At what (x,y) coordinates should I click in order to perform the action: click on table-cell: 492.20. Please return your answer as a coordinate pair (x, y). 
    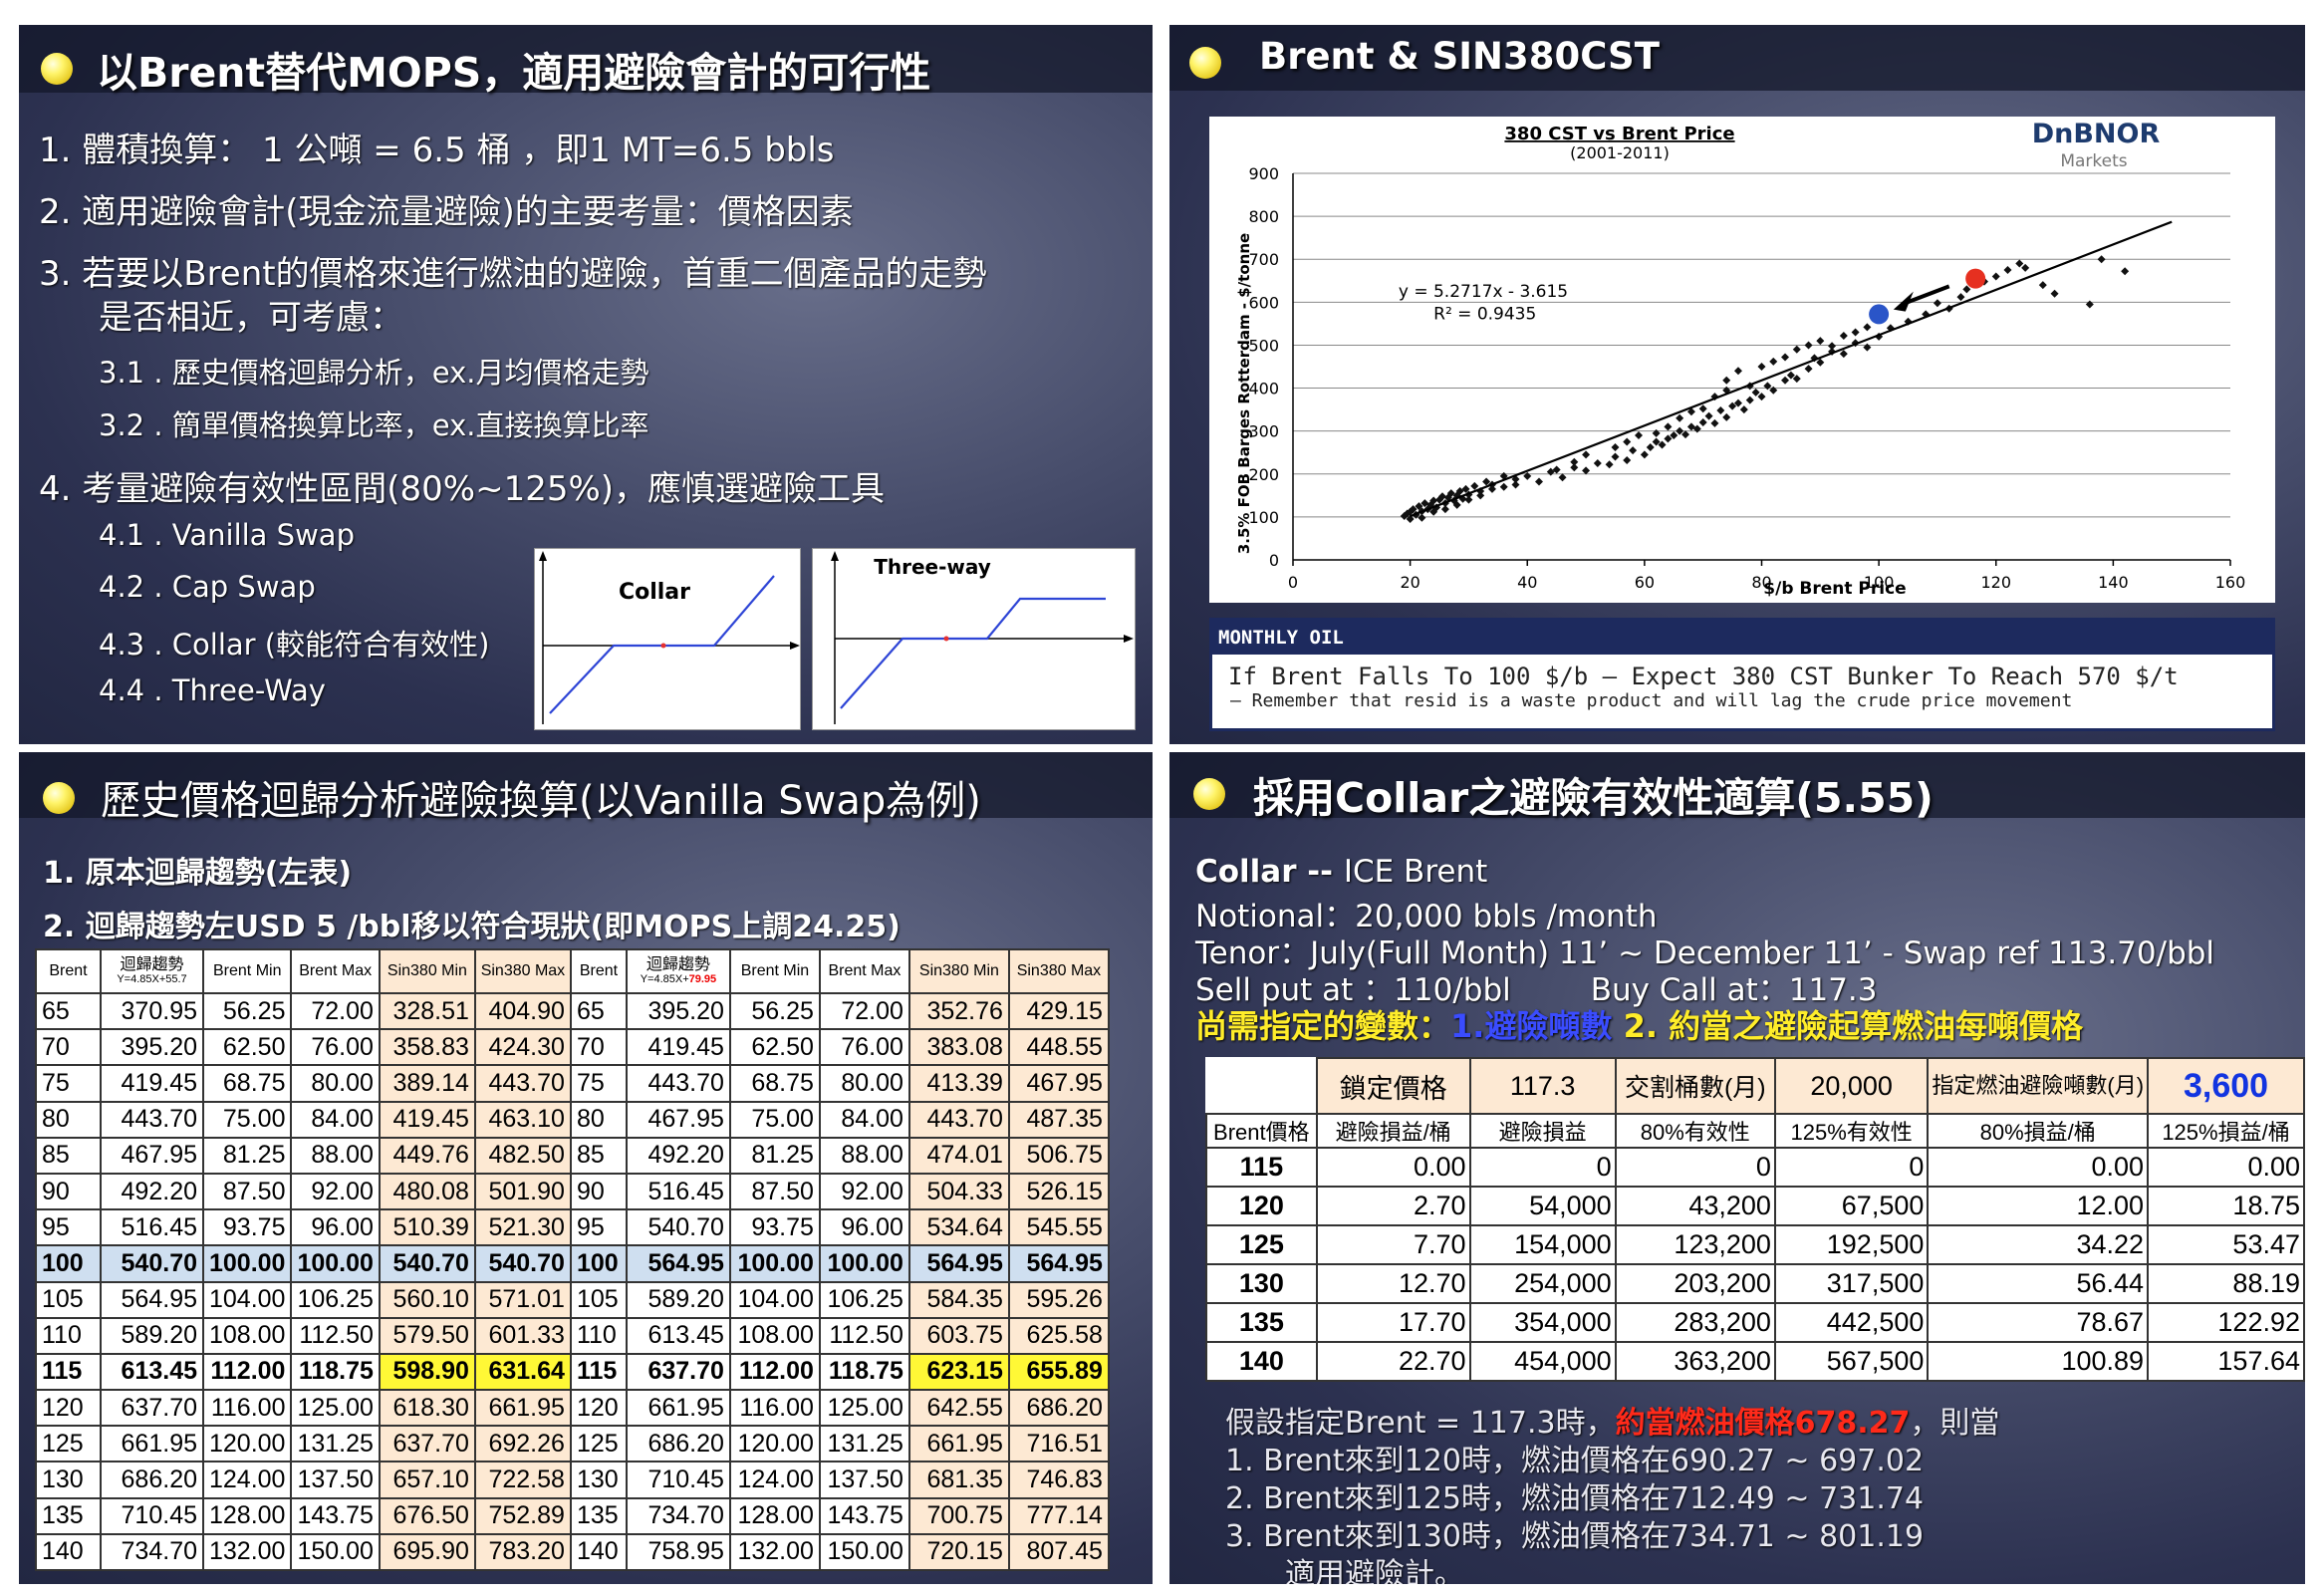
    Looking at the image, I should click on (152, 1191).